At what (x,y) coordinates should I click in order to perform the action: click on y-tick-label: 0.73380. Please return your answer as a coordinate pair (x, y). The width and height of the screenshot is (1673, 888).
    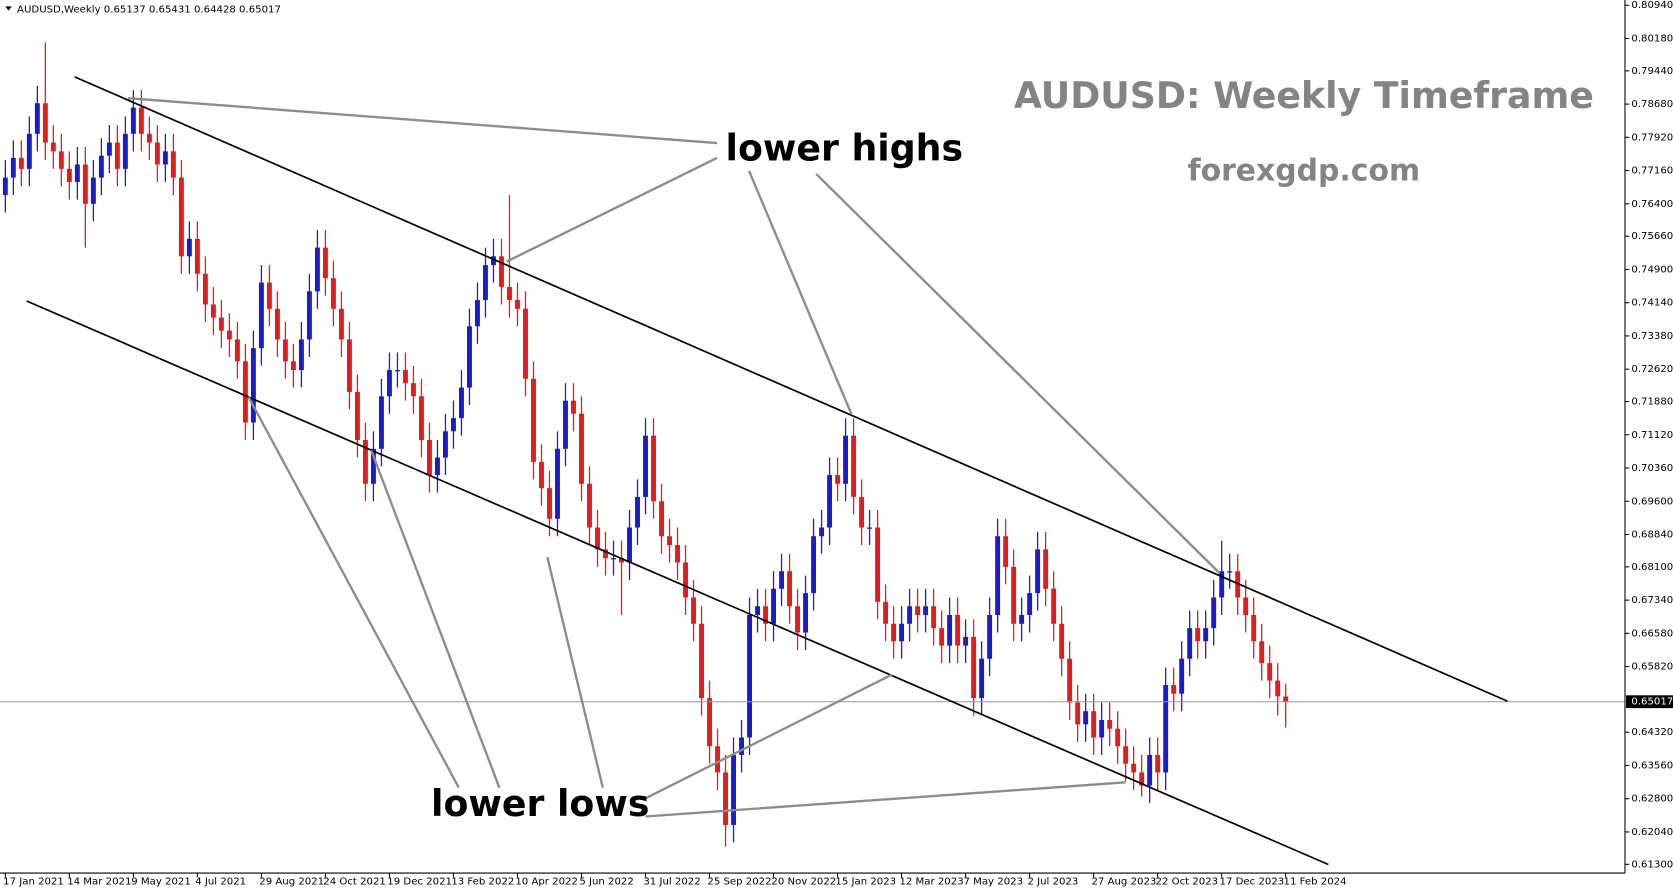
    Looking at the image, I should click on (1652, 336).